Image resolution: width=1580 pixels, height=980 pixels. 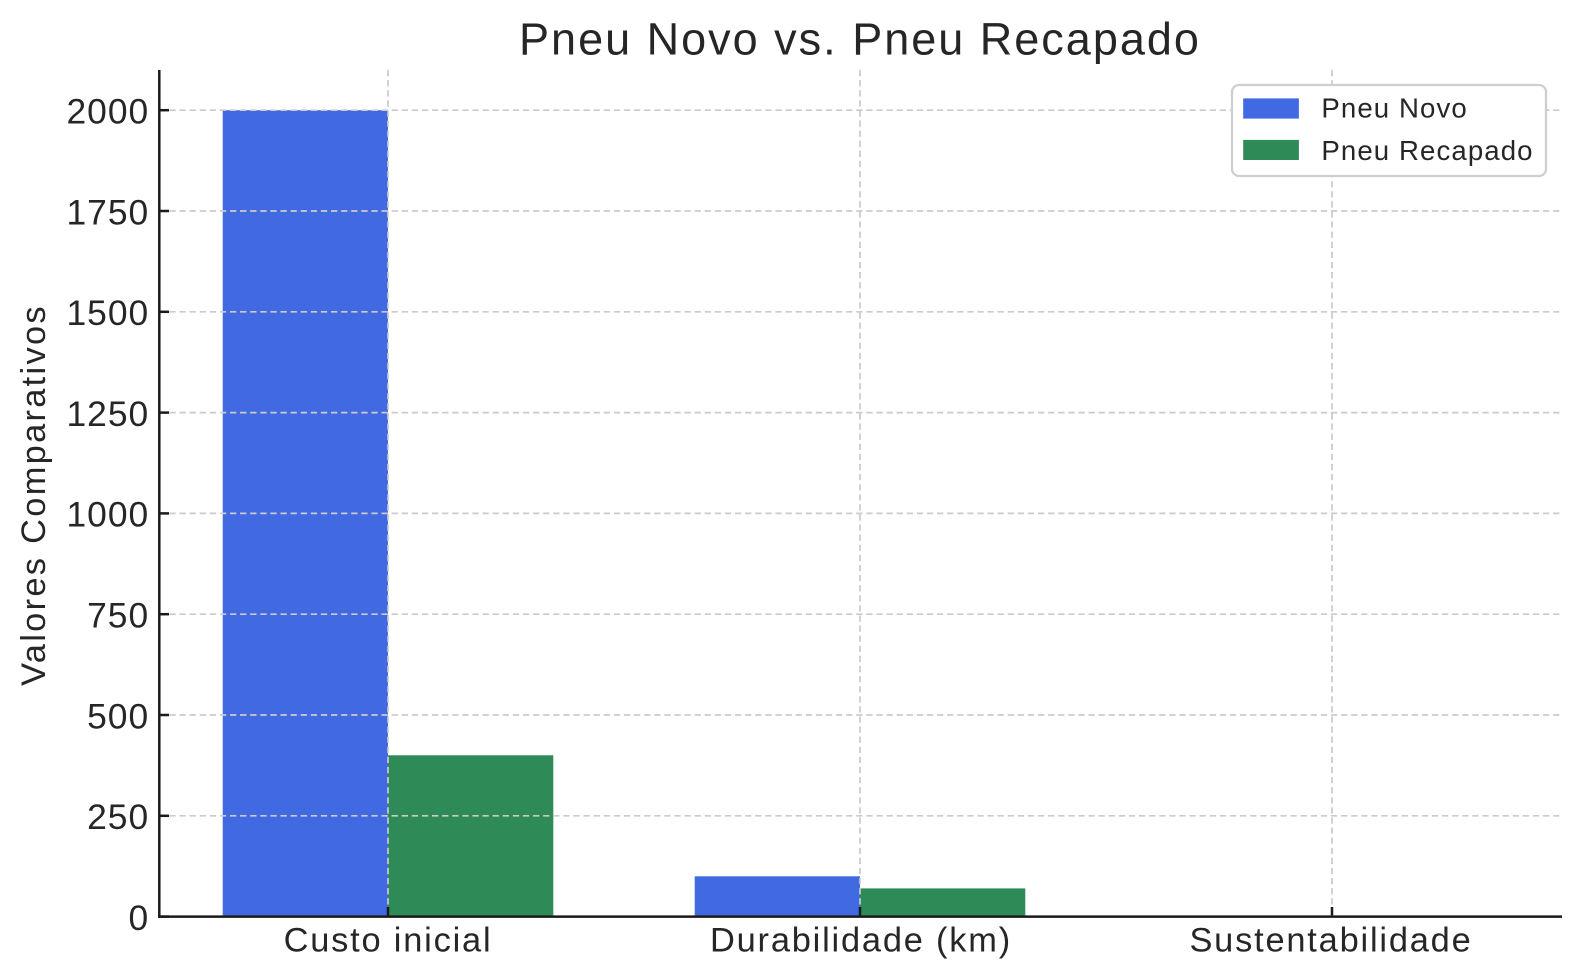 What do you see at coordinates (139, 918) in the screenshot?
I see `svg-text: 0` at bounding box center [139, 918].